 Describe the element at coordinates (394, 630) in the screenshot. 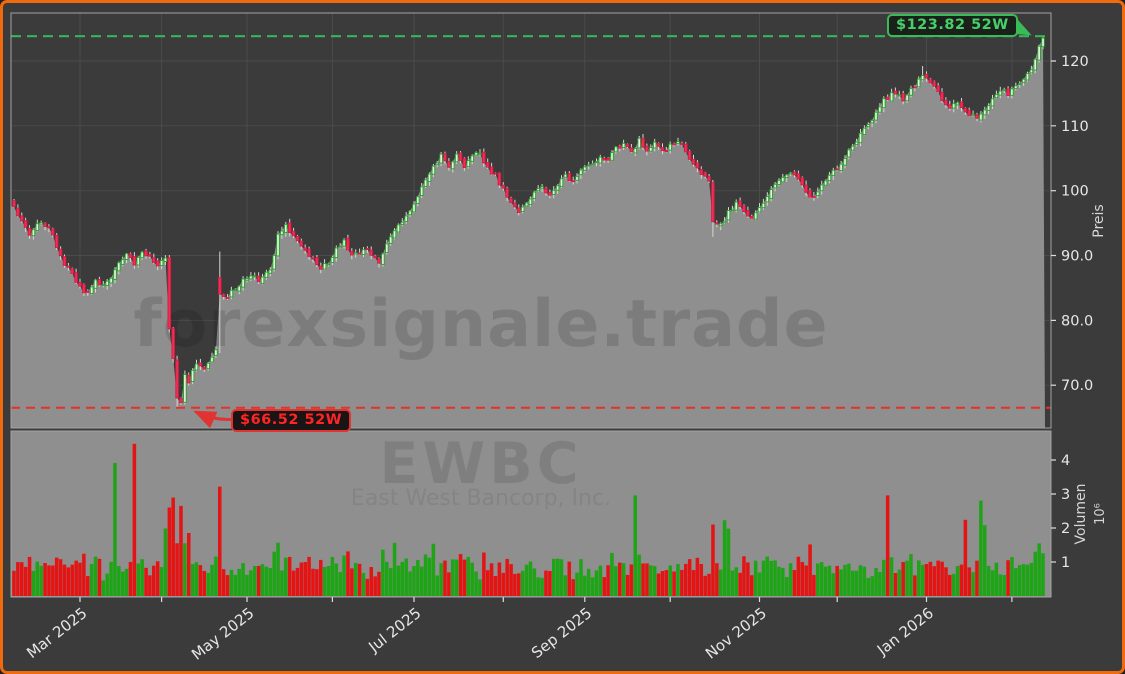

I see `x-tick-label: Jul 2025` at that location.